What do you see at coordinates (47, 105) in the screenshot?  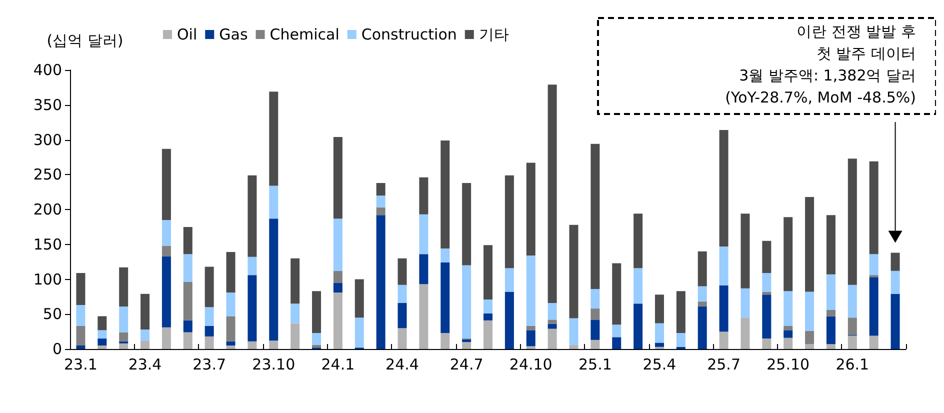 I see `y-tick-label: 350` at bounding box center [47, 105].